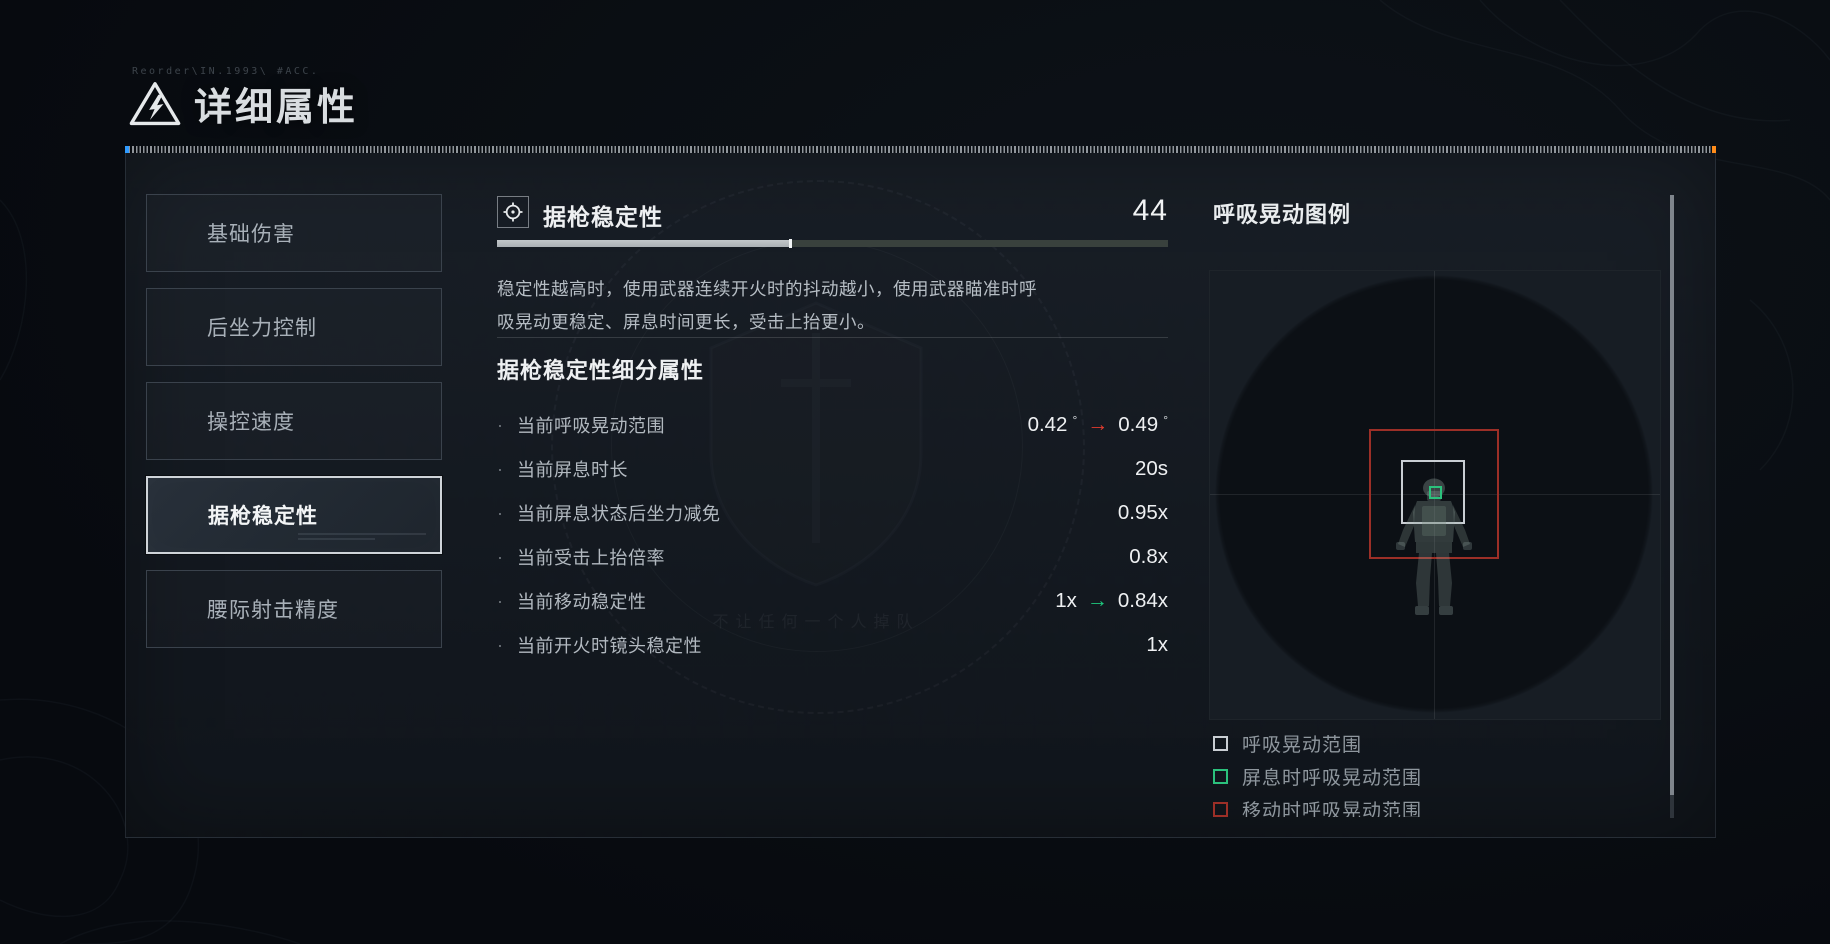 The width and height of the screenshot is (1830, 944). I want to click on separator-right-cap, so click(1714, 149).